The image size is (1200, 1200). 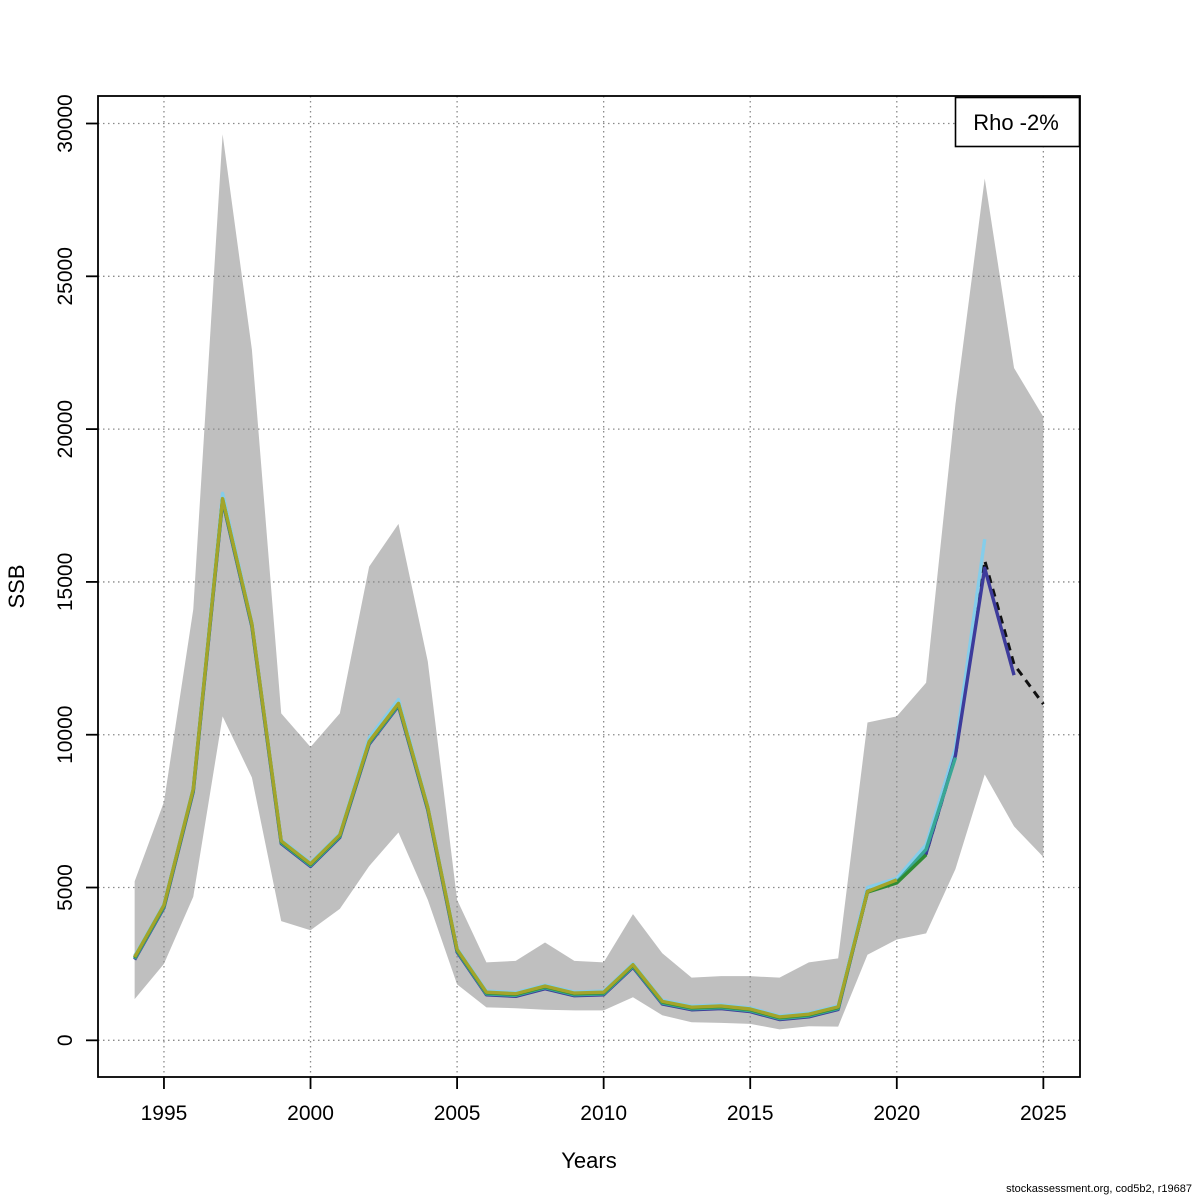 I want to click on x-tick-label: 2010, so click(x=603, y=1113).